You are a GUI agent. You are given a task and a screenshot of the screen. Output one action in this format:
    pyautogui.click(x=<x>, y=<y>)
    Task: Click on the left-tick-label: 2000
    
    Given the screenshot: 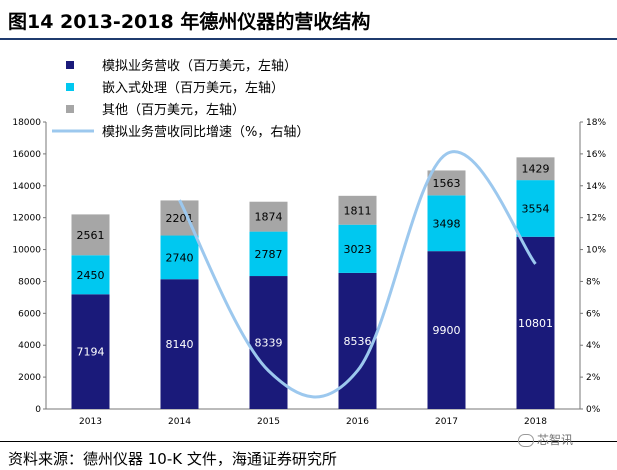 What is the action you would take?
    pyautogui.click(x=29, y=378)
    